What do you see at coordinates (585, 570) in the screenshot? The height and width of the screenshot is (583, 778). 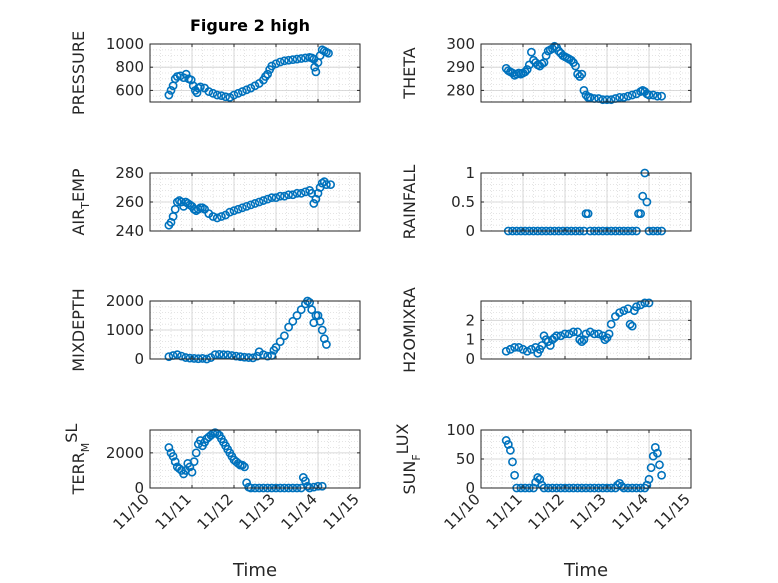 I see `x-axis-label: Time` at bounding box center [585, 570].